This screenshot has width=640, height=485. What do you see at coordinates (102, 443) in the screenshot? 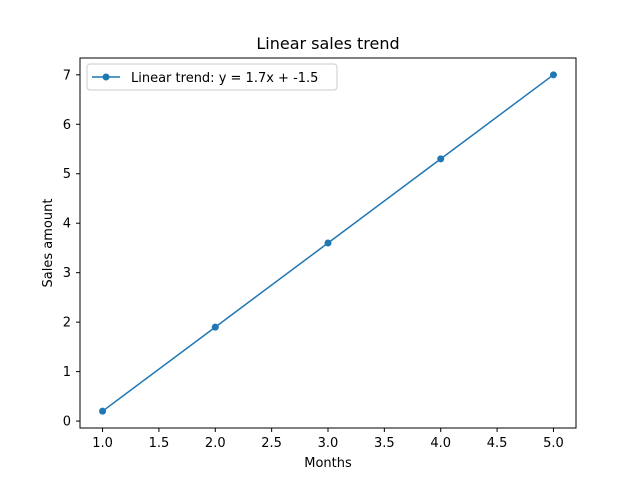
I see `x-tick-label: 1.0` at bounding box center [102, 443].